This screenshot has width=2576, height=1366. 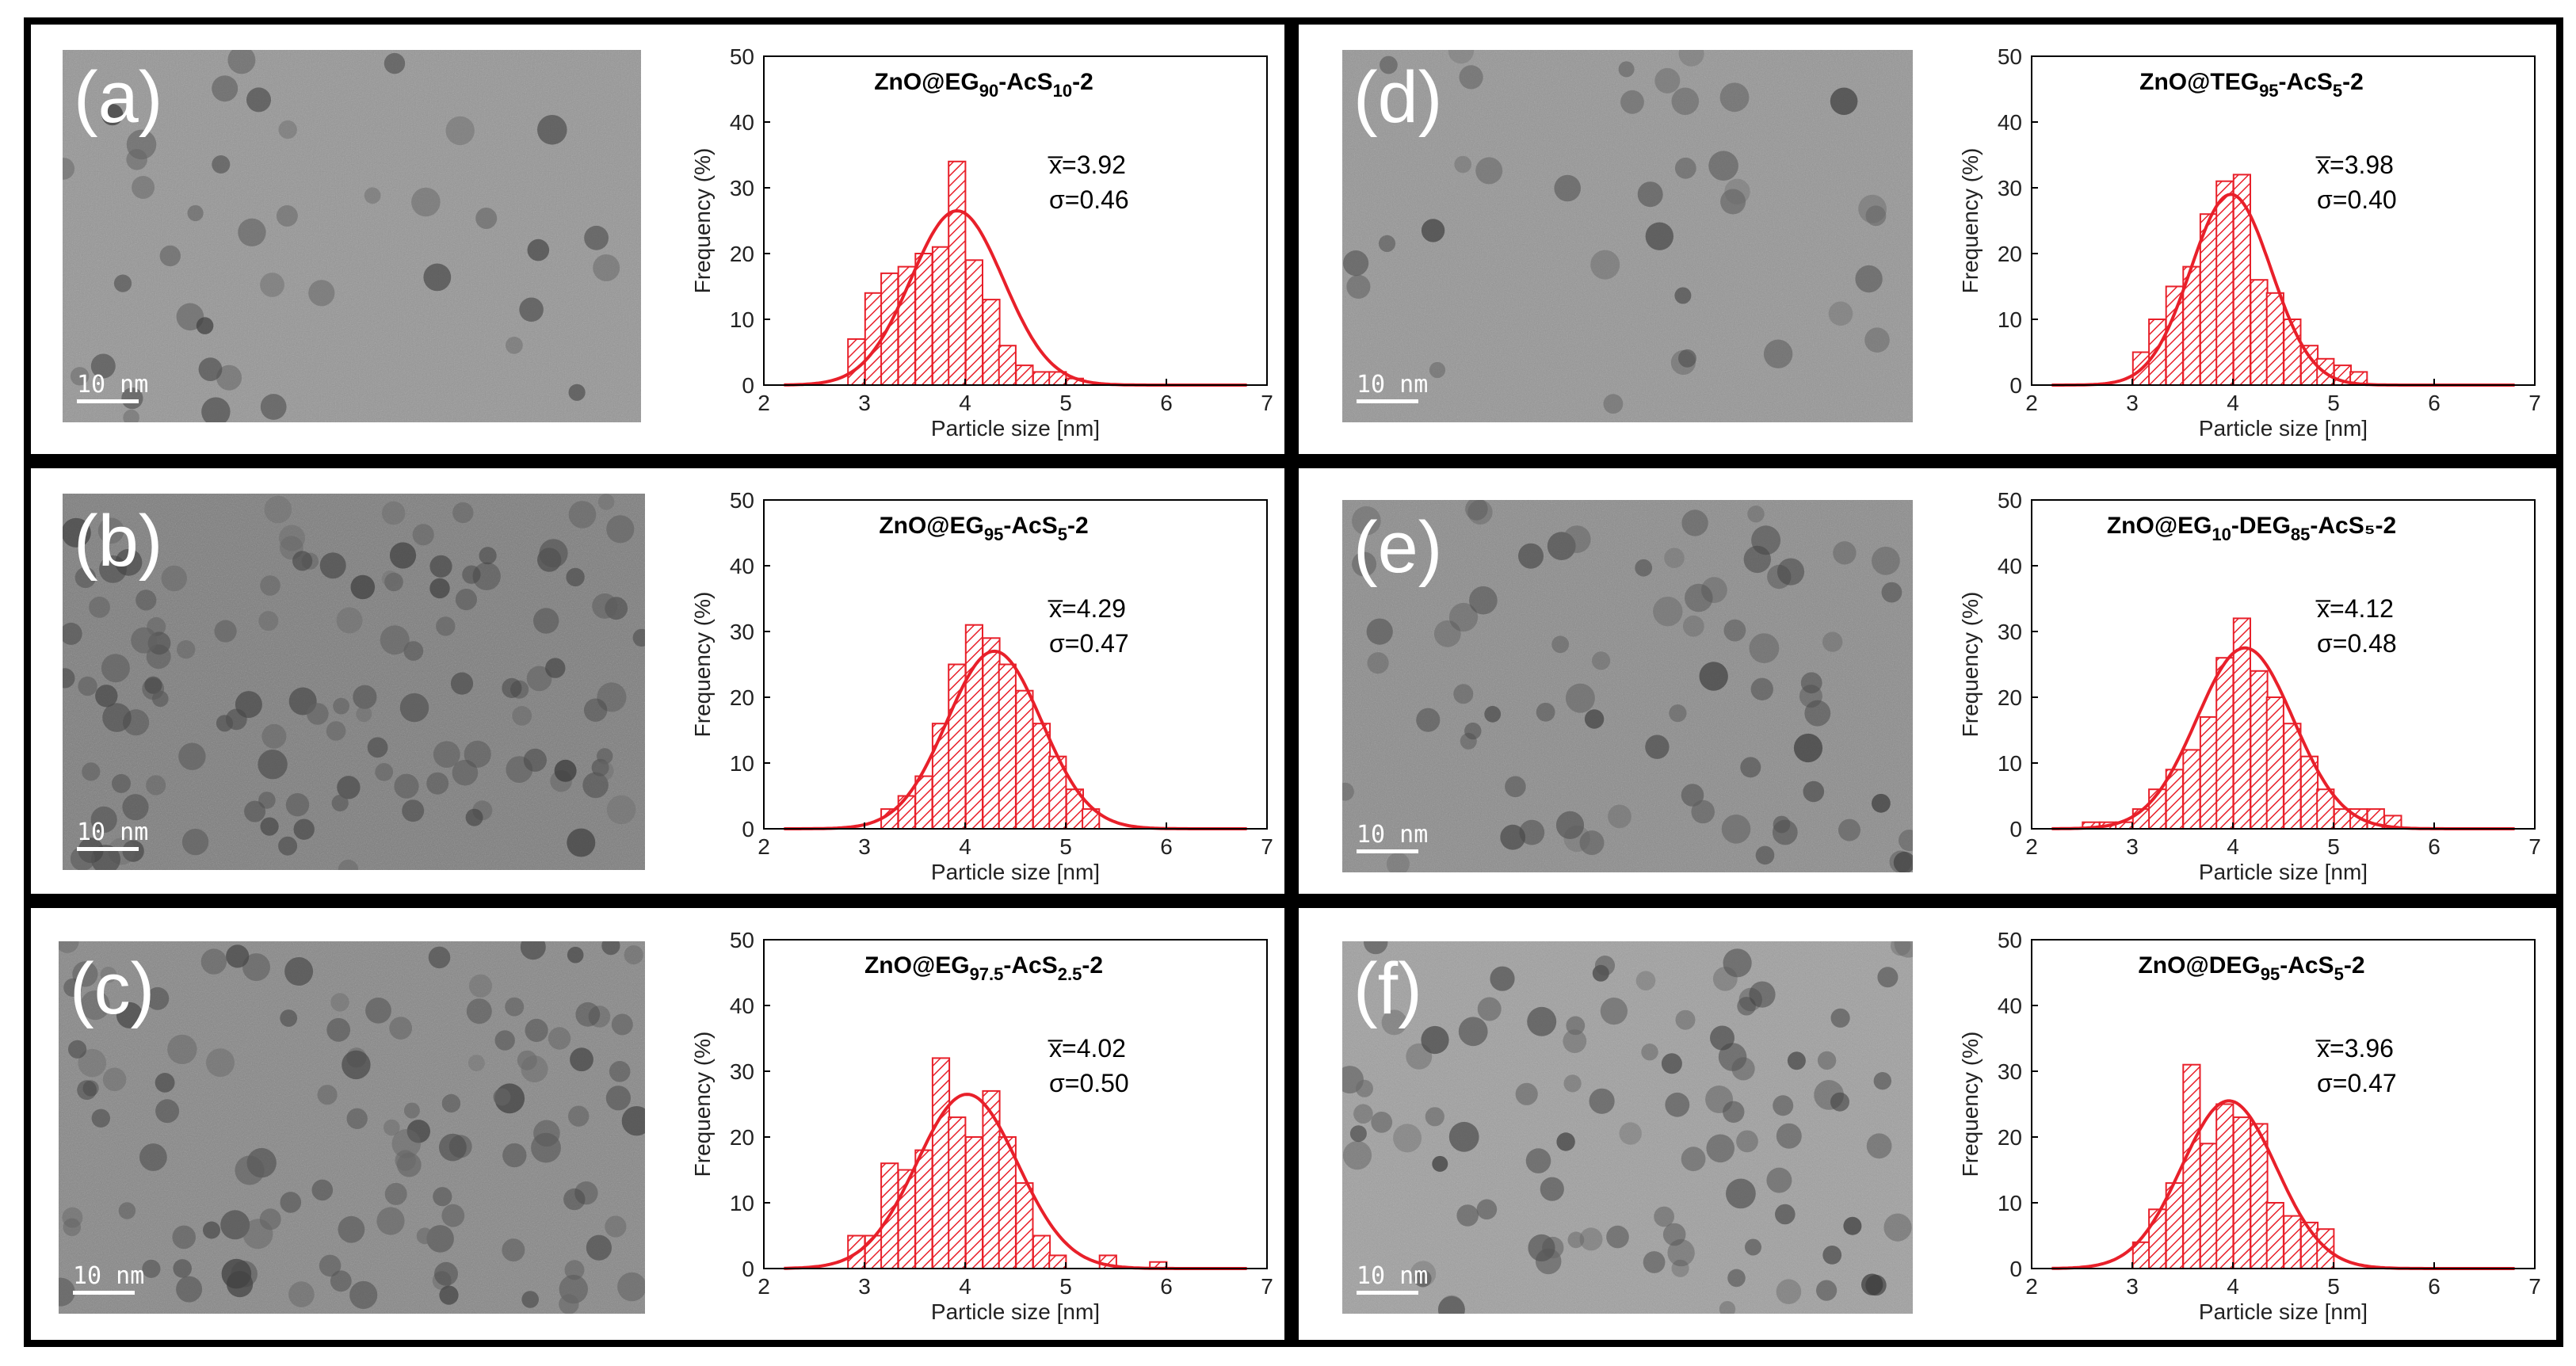 I want to click on title-text: ZnO@EG, so click(x=917, y=965).